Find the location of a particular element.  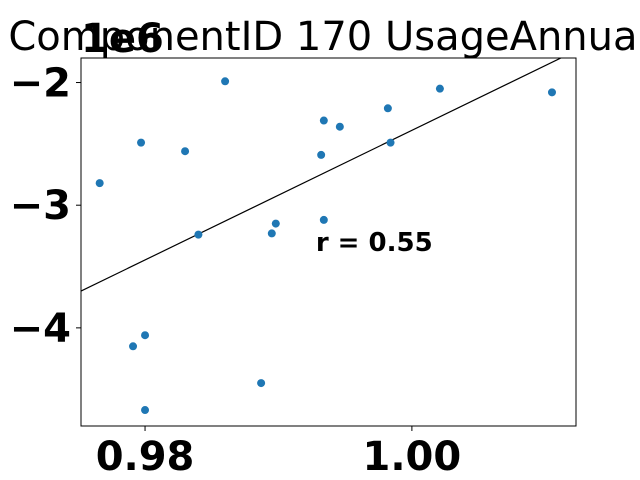

correlation-annotation: r = 0.55 is located at coordinates (374, 243).